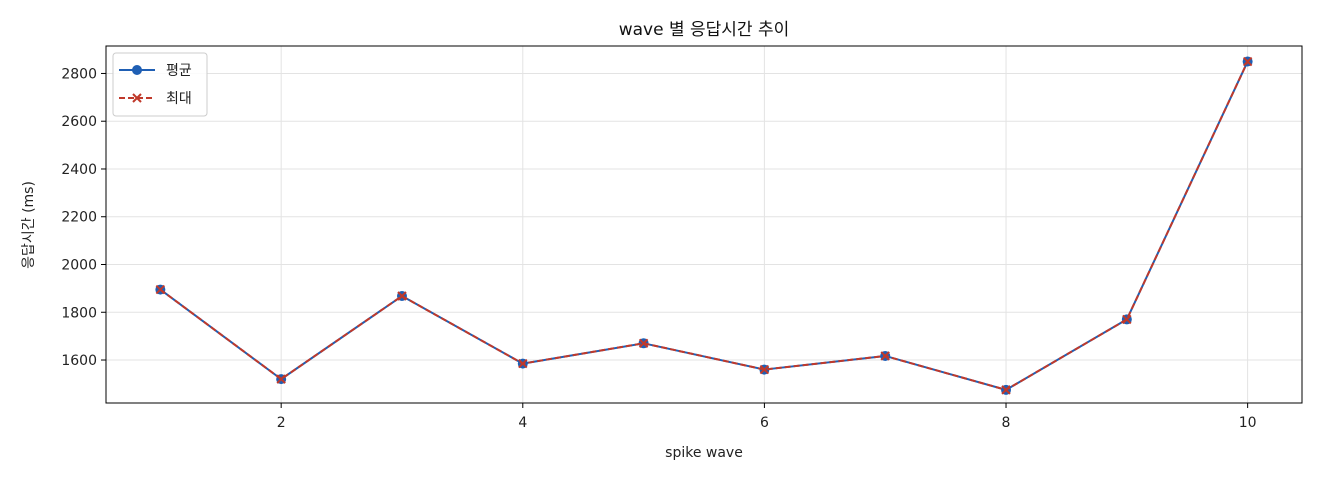 The height and width of the screenshot is (480, 1320). What do you see at coordinates (1006, 423) in the screenshot?
I see `x-tick-label: 8` at bounding box center [1006, 423].